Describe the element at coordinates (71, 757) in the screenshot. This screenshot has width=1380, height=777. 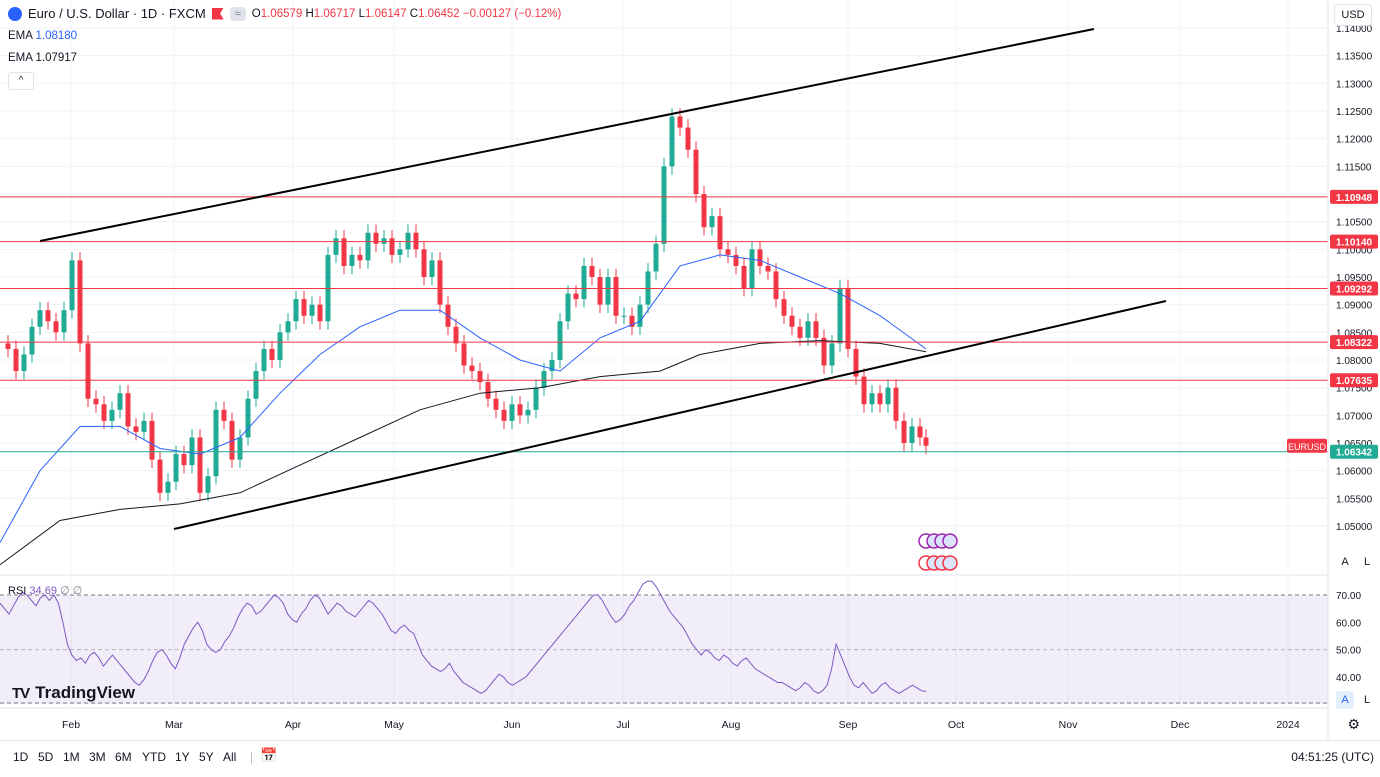
I see `range-1m-button: 1M` at that location.